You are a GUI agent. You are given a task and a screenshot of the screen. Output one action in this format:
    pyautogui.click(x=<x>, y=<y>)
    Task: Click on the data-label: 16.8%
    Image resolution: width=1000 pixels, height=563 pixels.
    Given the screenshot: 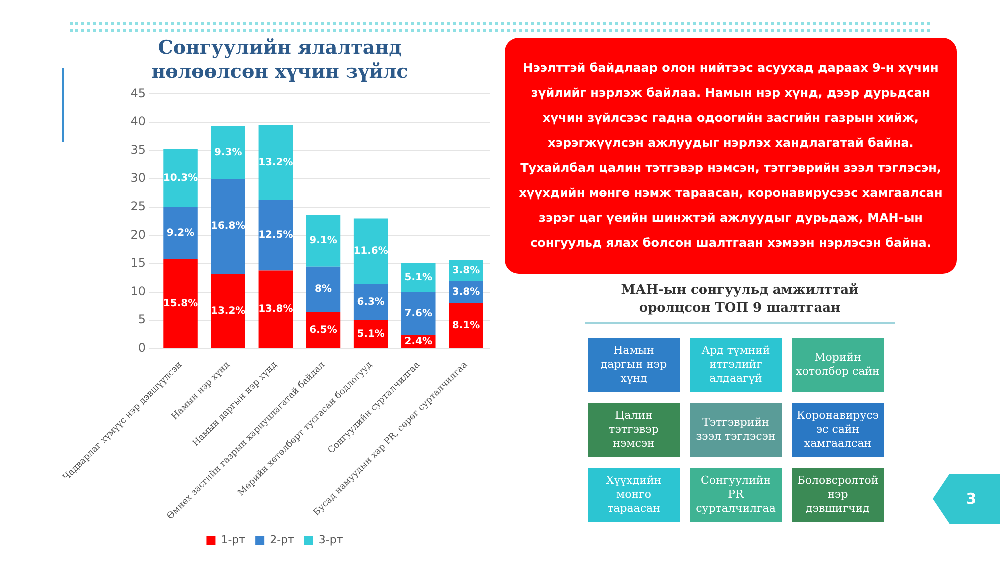 What is the action you would take?
    pyautogui.click(x=228, y=226)
    